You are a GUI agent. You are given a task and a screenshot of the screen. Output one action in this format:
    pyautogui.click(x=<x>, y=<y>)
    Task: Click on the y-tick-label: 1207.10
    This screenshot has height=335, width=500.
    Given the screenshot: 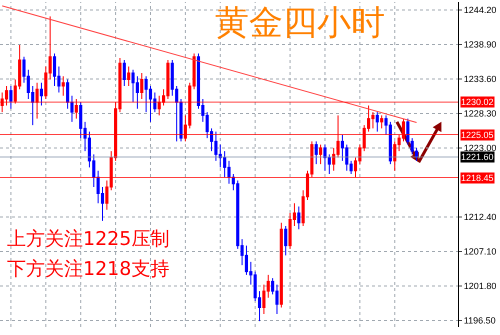 What is the action you would take?
    pyautogui.click(x=480, y=251)
    